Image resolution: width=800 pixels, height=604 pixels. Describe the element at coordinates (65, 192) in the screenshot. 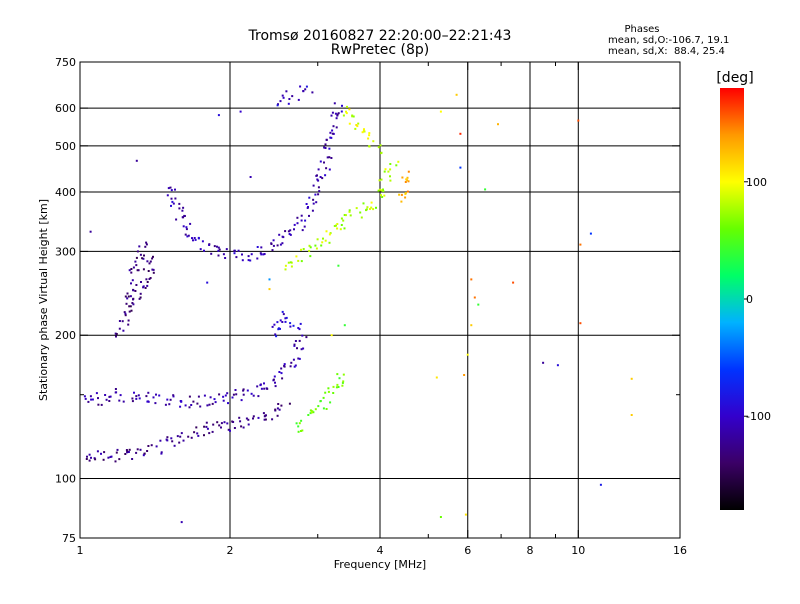

I see `y-tick-label: 400` at that location.